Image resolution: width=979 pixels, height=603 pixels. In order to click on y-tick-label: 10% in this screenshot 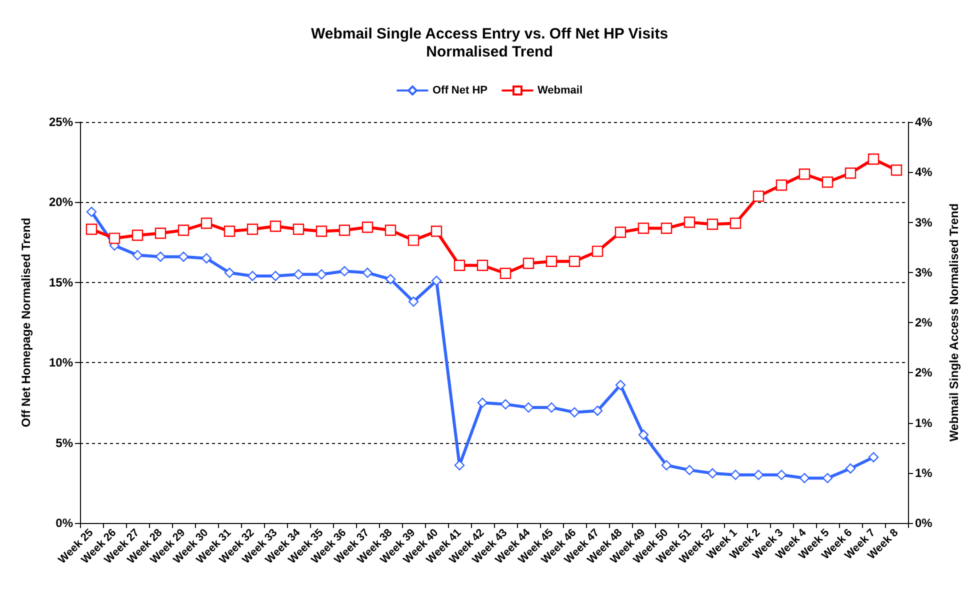, I will do `click(61, 363)`.